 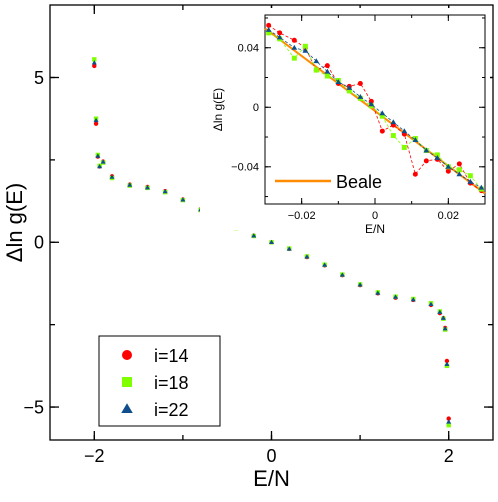 What do you see at coordinates (171, 410) in the screenshot?
I see `legend-label: i=22` at bounding box center [171, 410].